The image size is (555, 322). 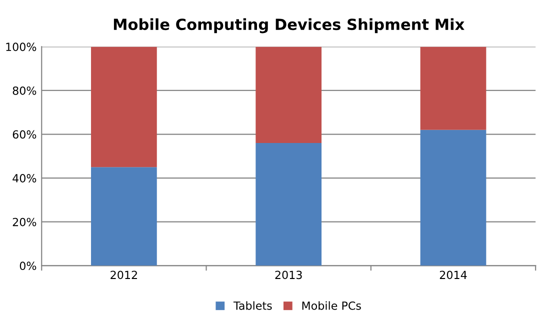 What do you see at coordinates (289, 26) in the screenshot?
I see `chart-title: Mobile Computing Devices Shipment Mix` at bounding box center [289, 26].